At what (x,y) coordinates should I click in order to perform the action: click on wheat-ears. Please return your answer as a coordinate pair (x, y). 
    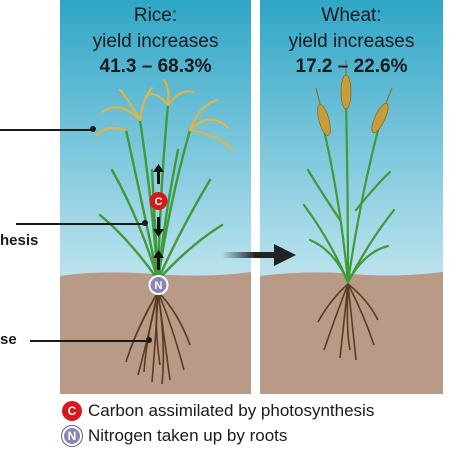
    Looking at the image, I should click on (353, 105).